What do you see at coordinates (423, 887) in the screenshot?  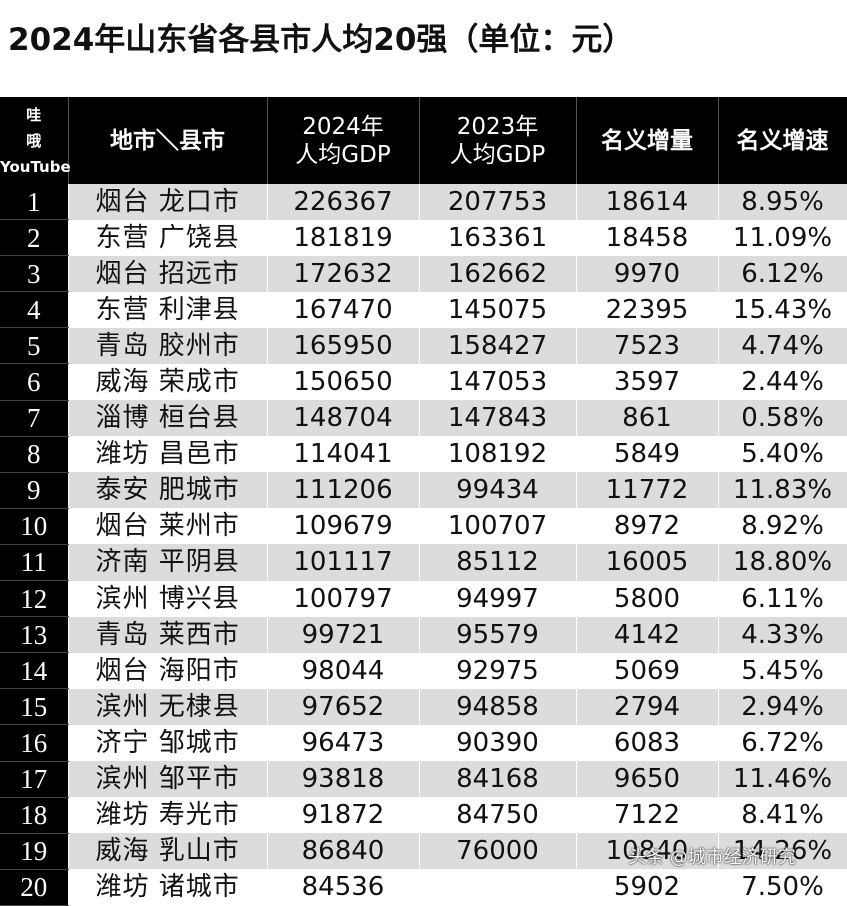 I see `table-row: 20 潍坊 诸城市 84536 5902 7.50%` at bounding box center [423, 887].